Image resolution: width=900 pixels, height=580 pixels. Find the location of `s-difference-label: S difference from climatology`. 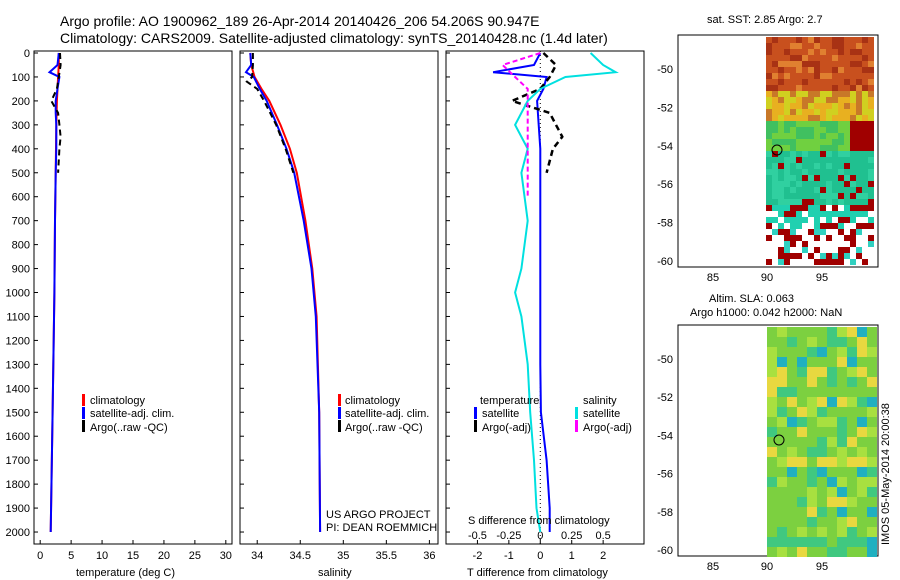

s-difference-label: S difference from climatology is located at coordinates (539, 521).